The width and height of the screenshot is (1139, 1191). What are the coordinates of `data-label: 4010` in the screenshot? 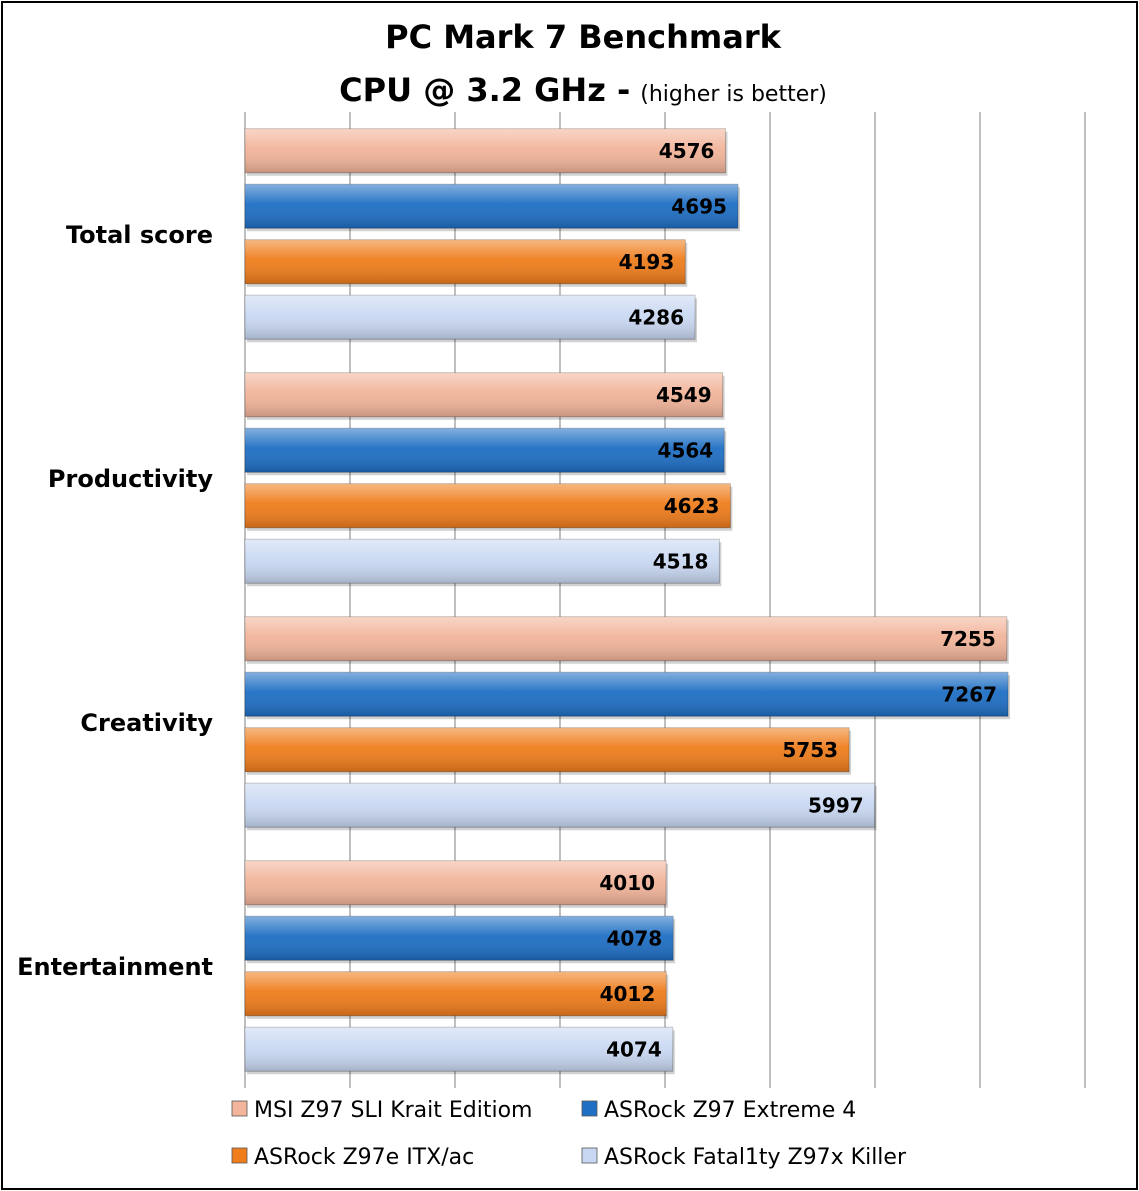 It's located at (627, 883).